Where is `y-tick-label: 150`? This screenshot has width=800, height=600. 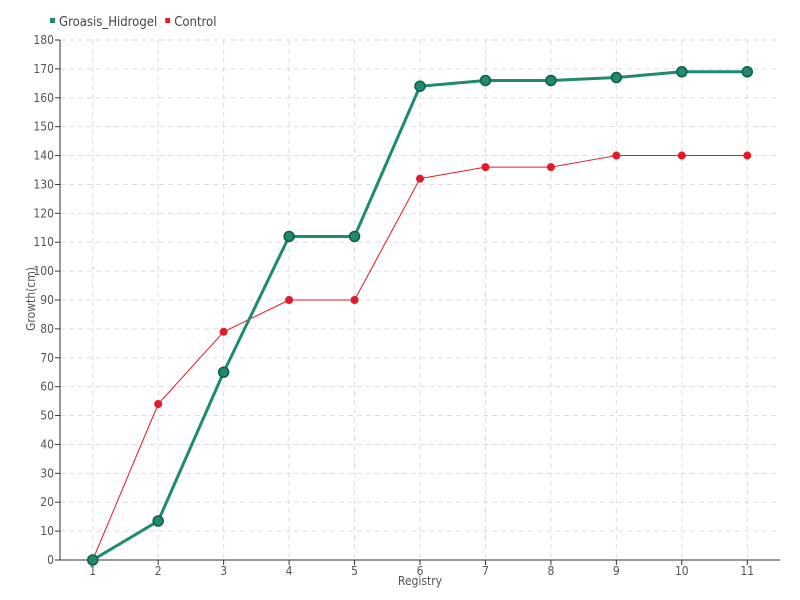
y-tick-label: 150 is located at coordinates (43, 127).